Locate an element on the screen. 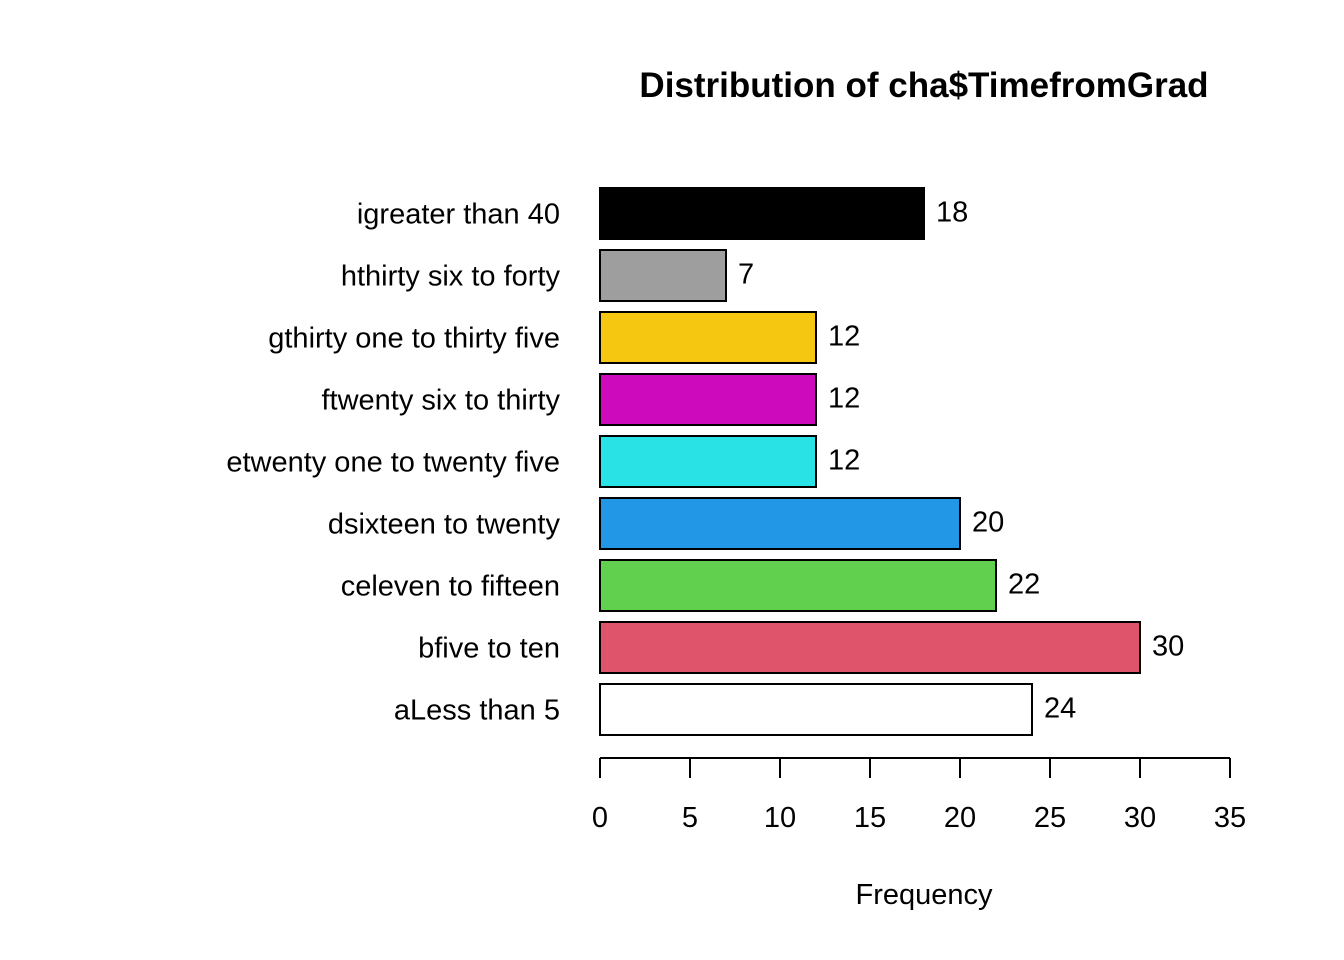 The image size is (1344, 960). category-label: bfive to ten is located at coordinates (489, 649).